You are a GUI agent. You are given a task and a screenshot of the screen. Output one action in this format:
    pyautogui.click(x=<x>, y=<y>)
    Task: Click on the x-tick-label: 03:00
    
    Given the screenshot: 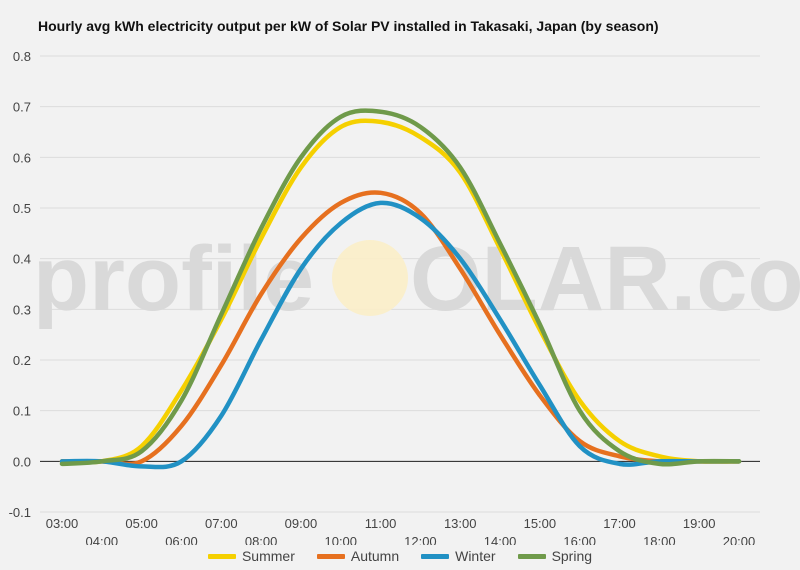 What is the action you would take?
    pyautogui.click(x=62, y=523)
    